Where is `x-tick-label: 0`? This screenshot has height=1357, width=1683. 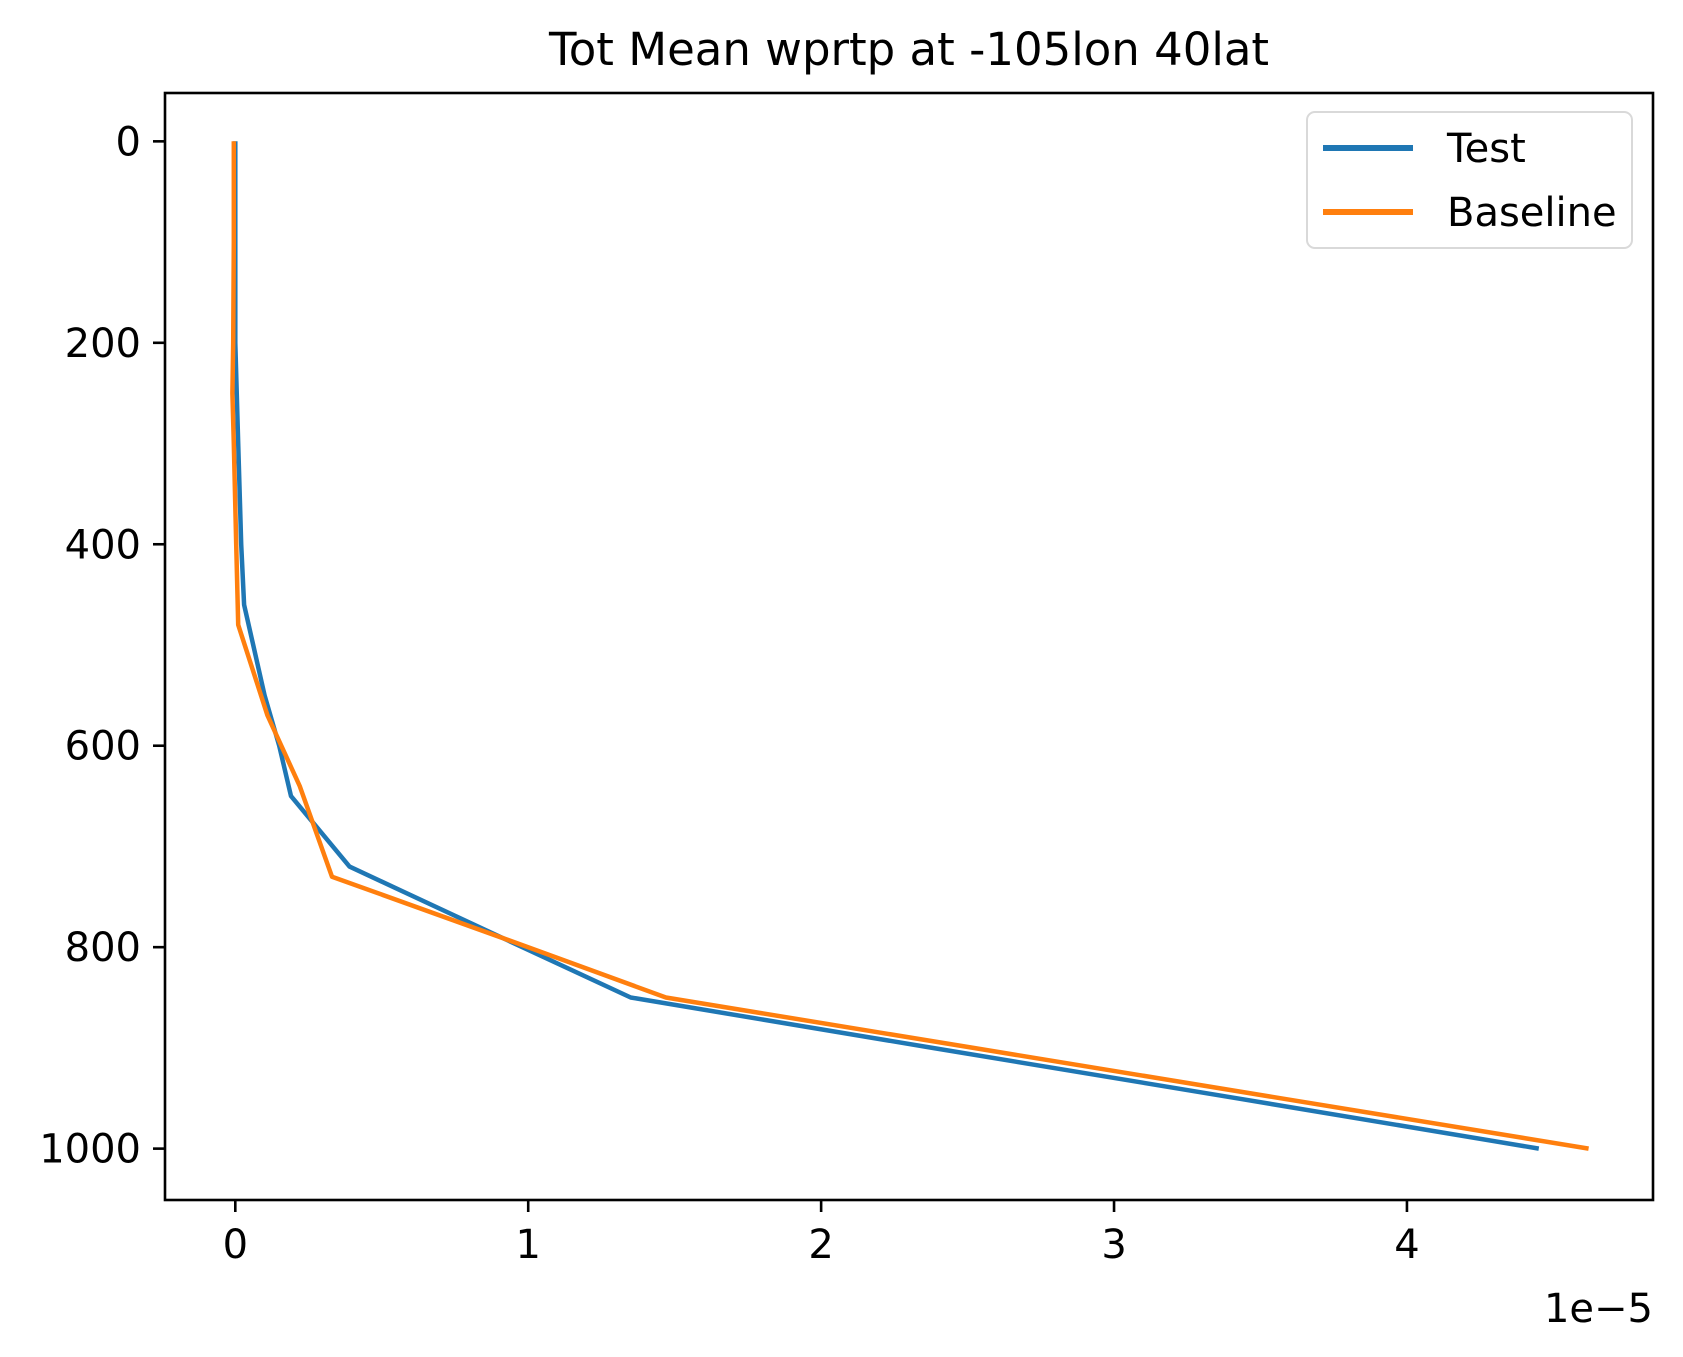 x-tick-label: 0 is located at coordinates (235, 1245).